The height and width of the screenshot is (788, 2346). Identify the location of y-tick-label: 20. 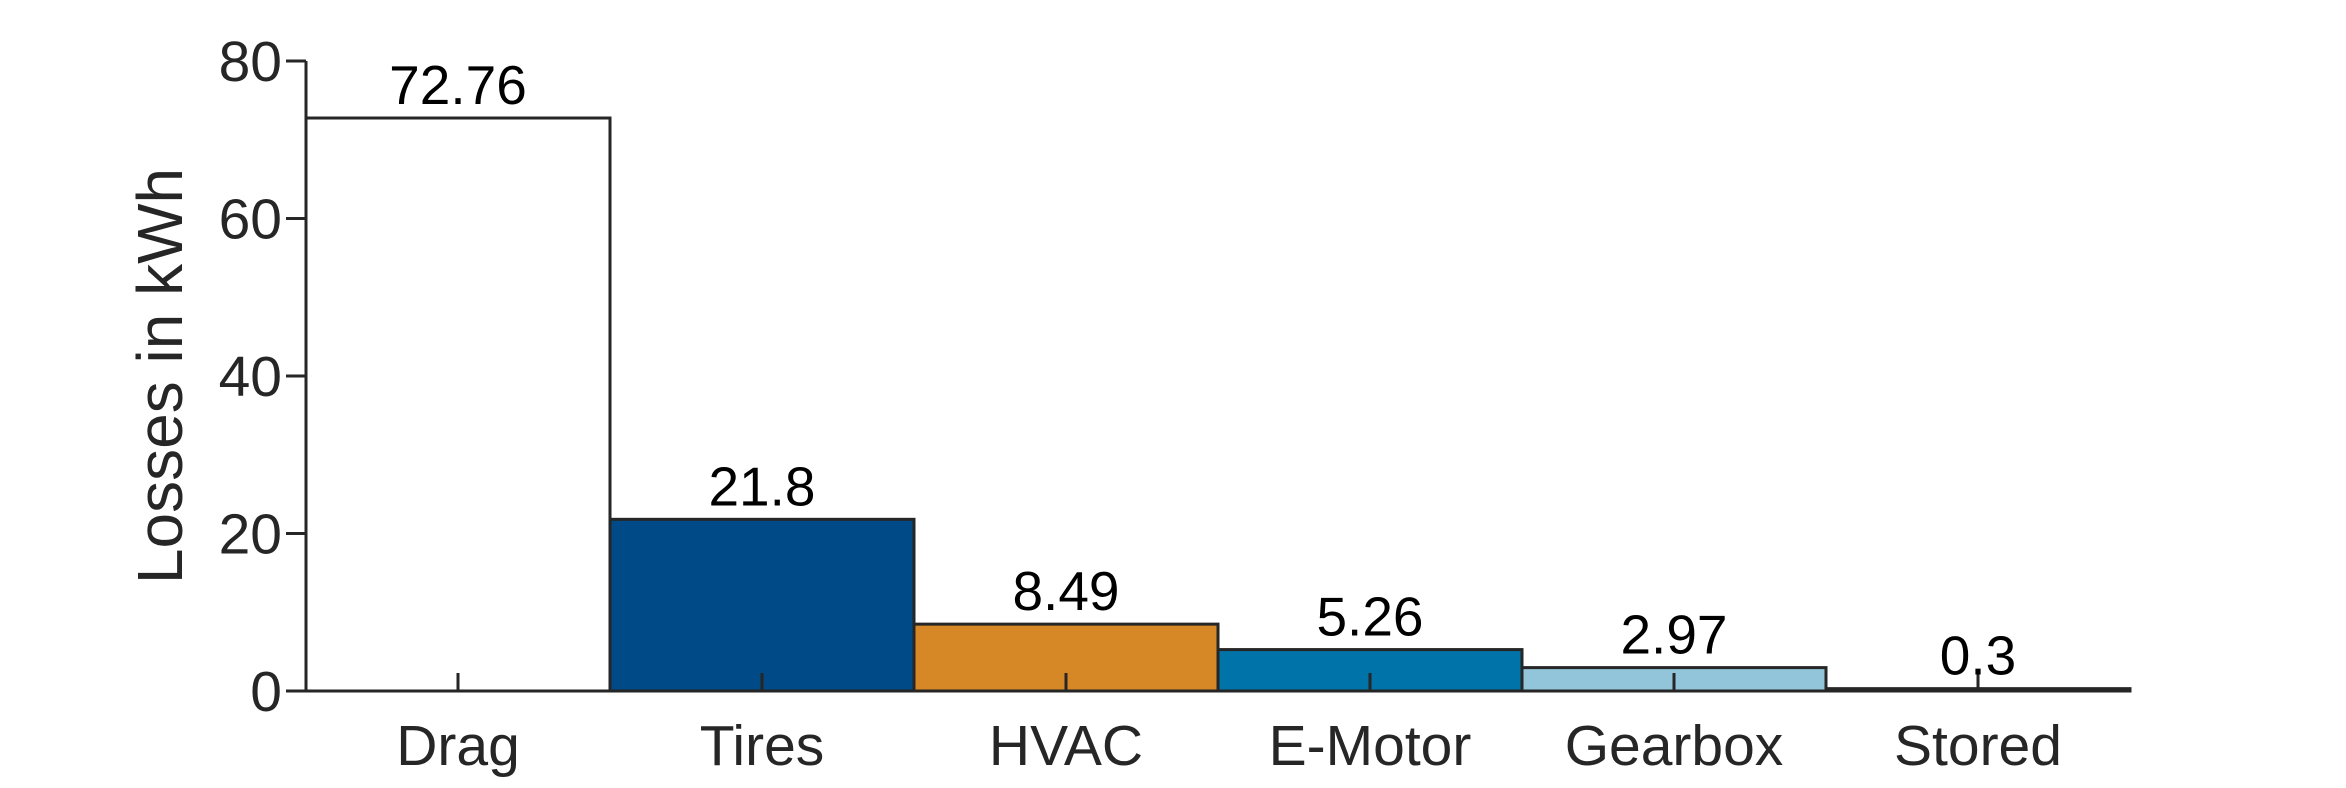
(250, 535).